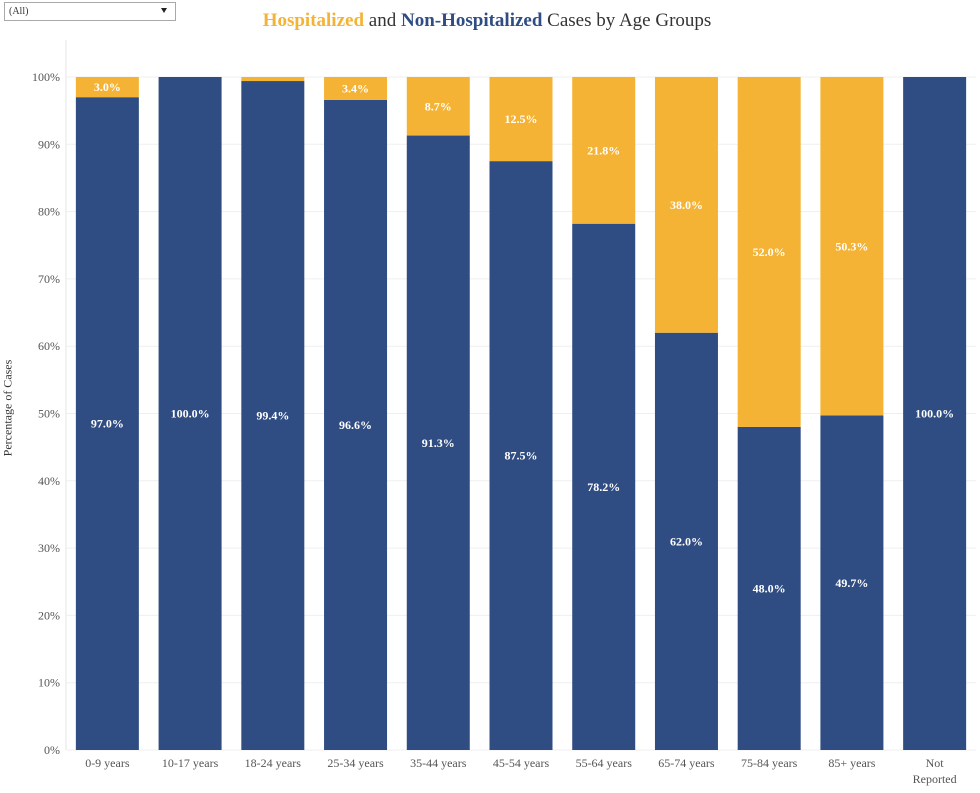 The height and width of the screenshot is (793, 980). I want to click on data-label-hospitalized: 3.4%, so click(355, 88).